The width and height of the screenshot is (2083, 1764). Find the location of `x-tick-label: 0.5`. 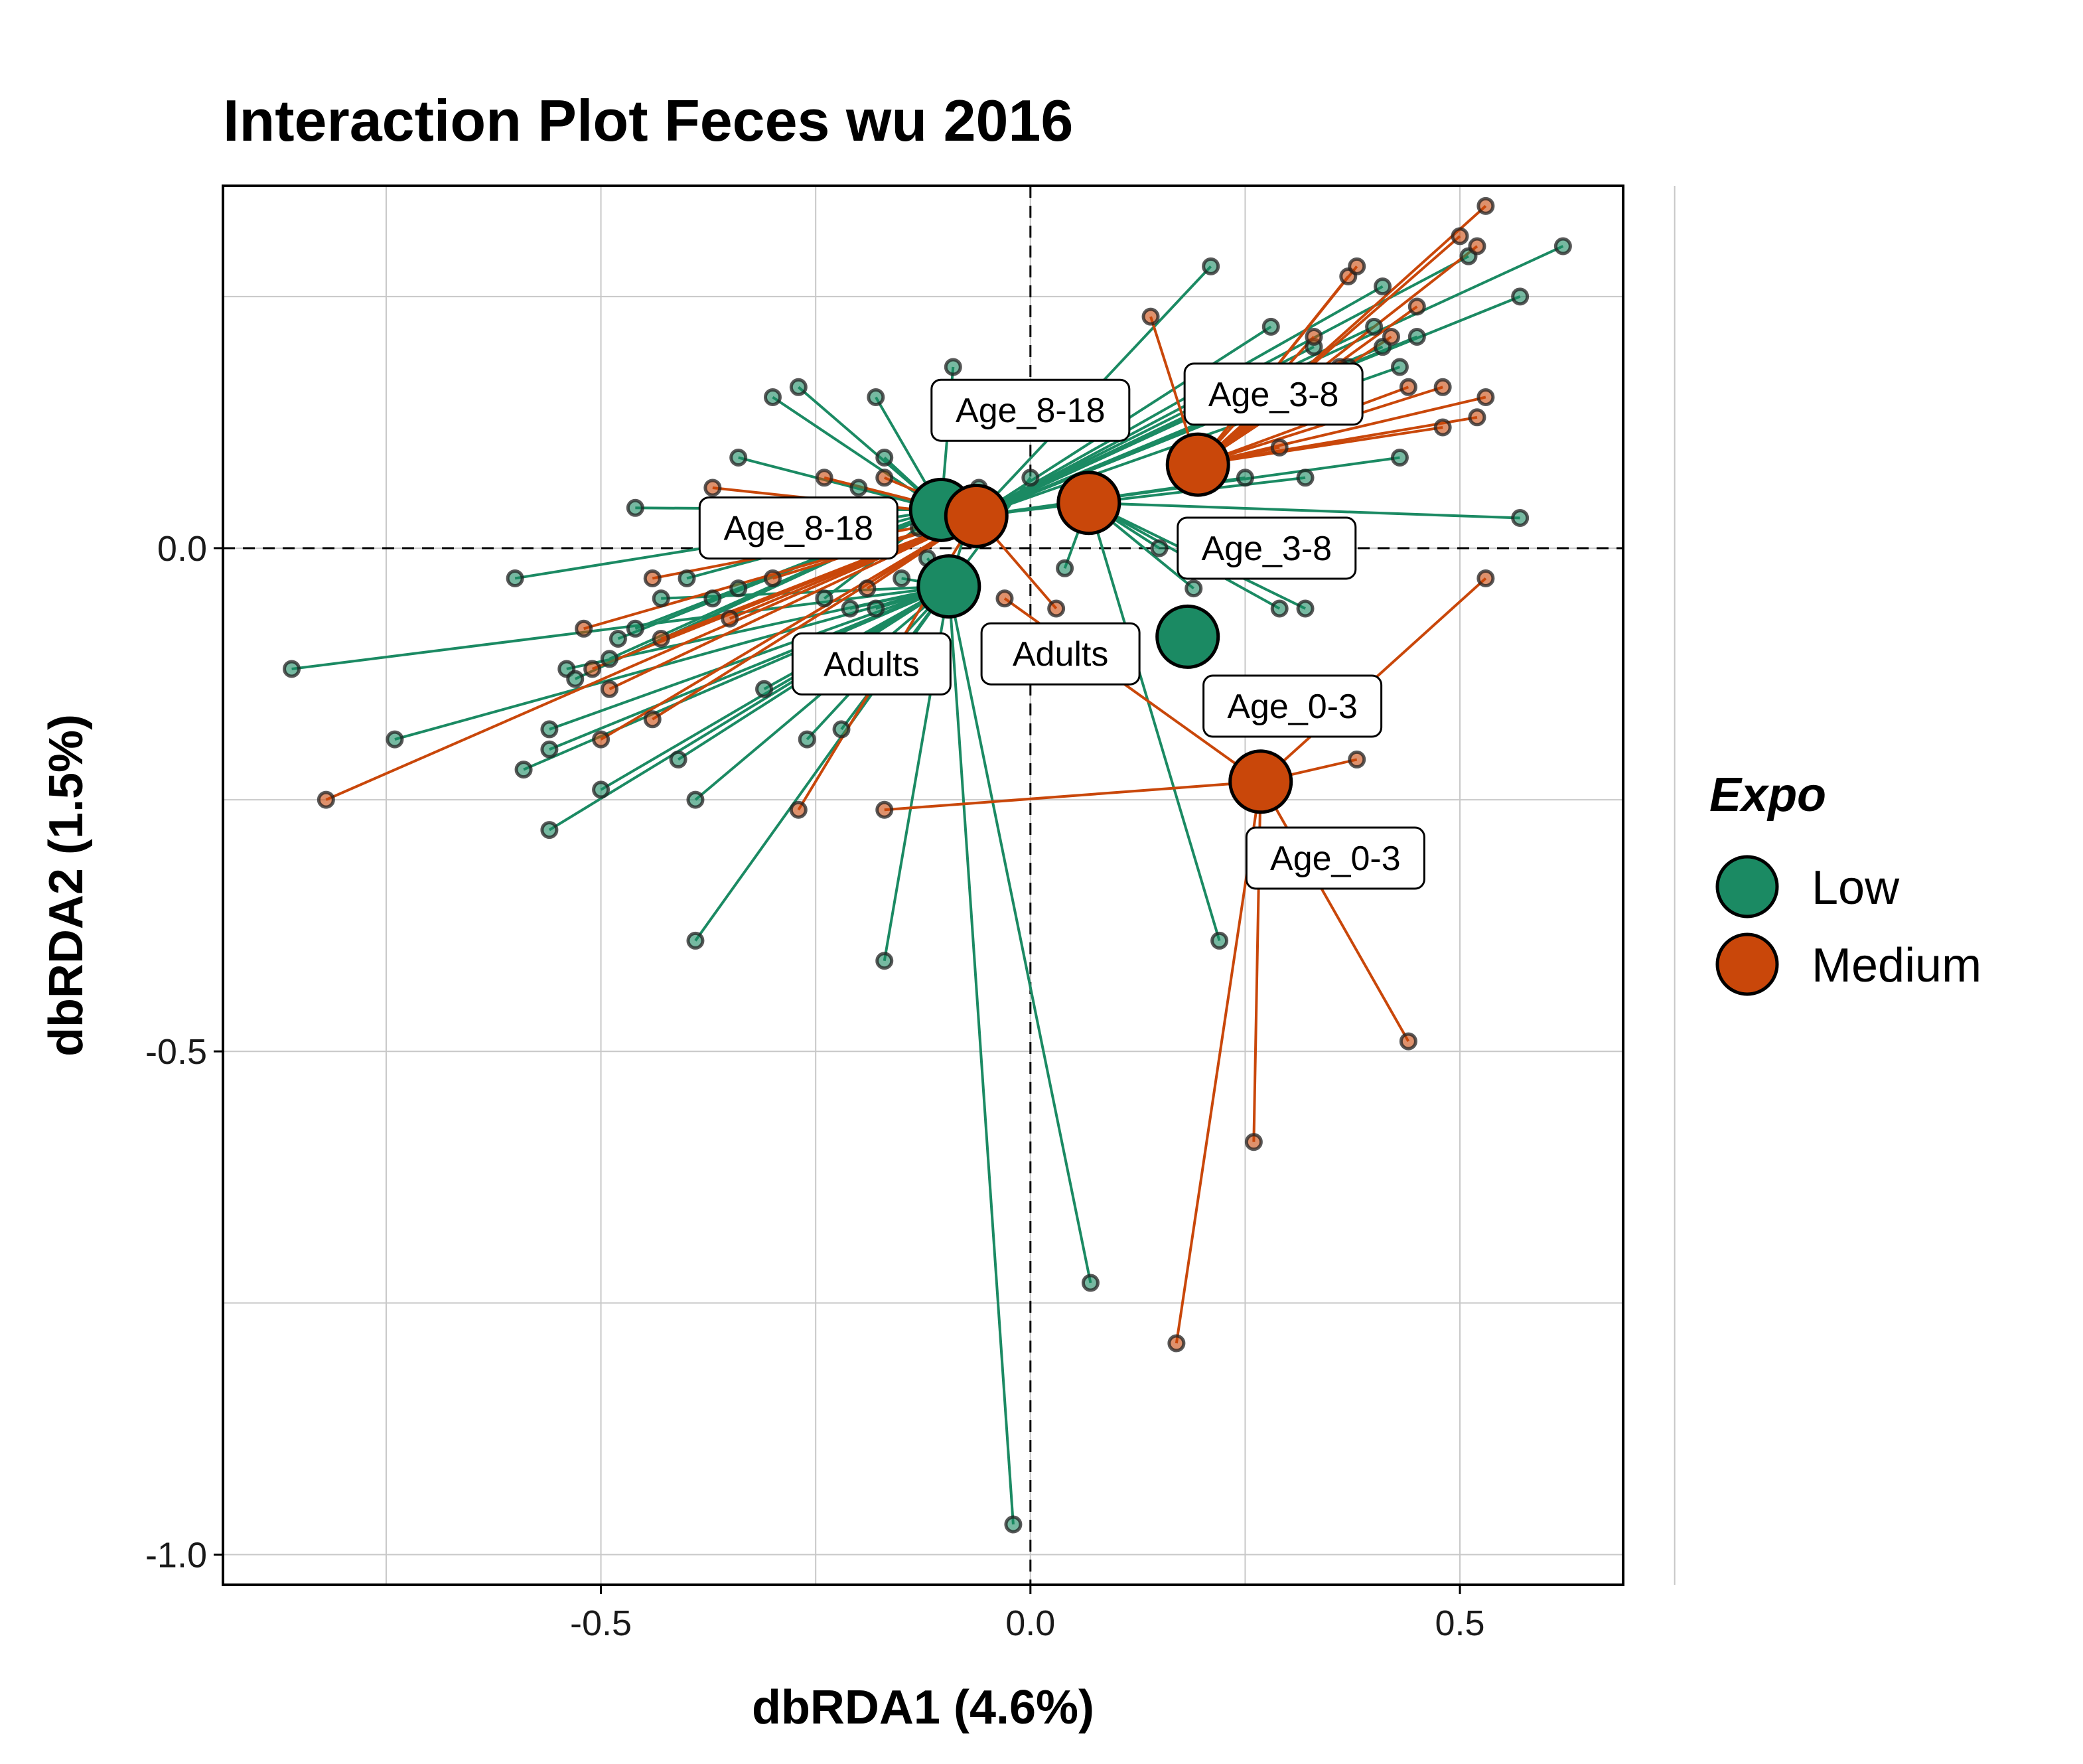

x-tick-label: 0.5 is located at coordinates (1460, 1623).